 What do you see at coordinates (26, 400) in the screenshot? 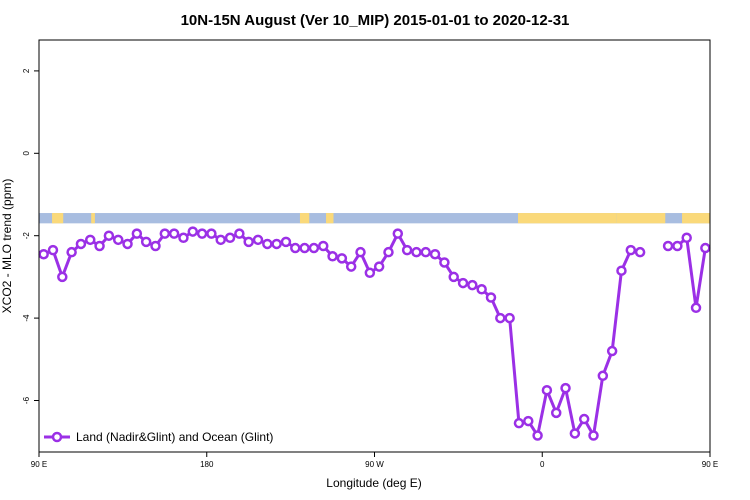
I see `y-tick-label: -6` at bounding box center [26, 400].